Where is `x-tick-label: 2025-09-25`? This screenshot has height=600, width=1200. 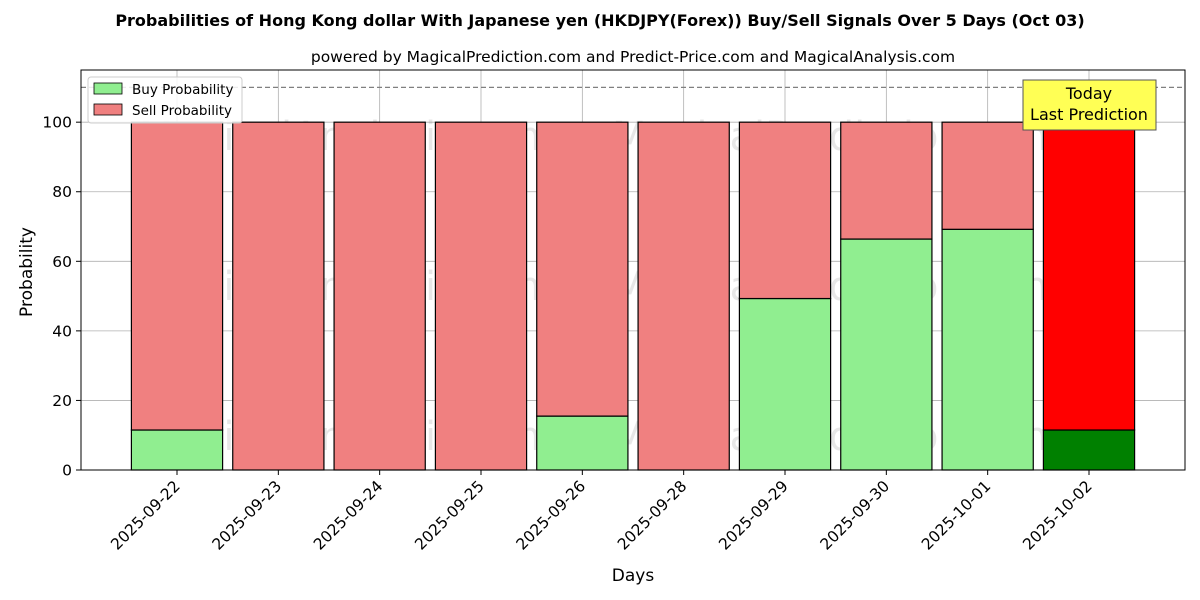 x-tick-label: 2025-09-25 is located at coordinates (449, 515).